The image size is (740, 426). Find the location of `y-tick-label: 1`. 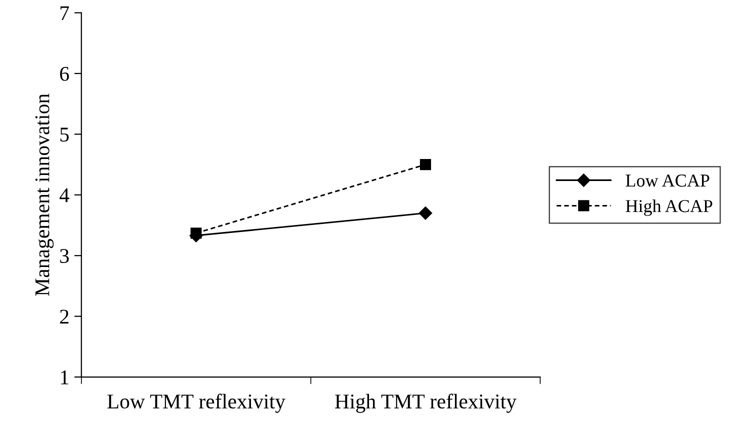

y-tick-label: 1 is located at coordinates (64, 377).